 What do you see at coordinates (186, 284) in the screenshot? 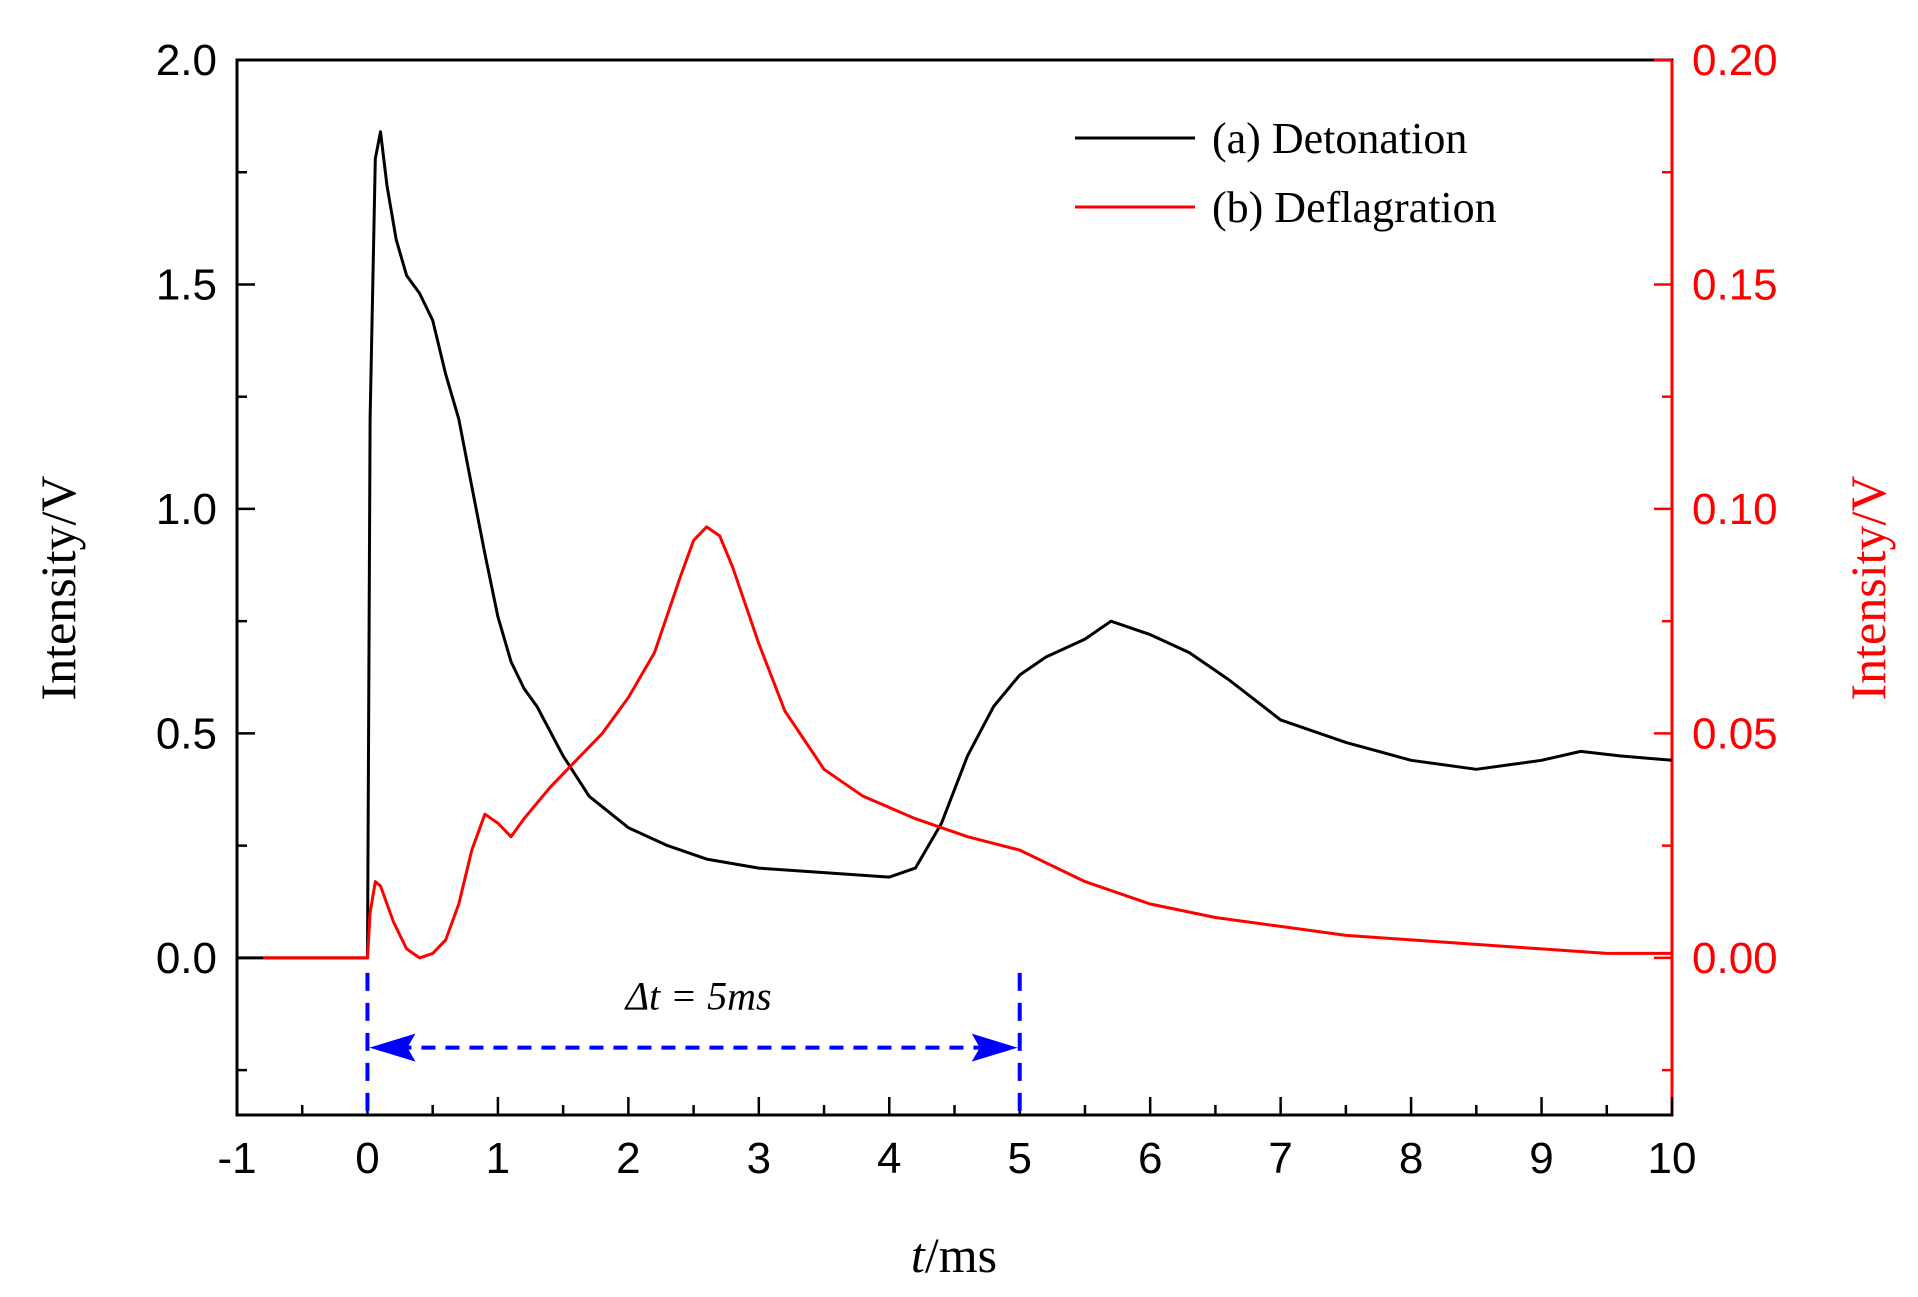
I see `y-left-tick-label: 1.5` at bounding box center [186, 284].